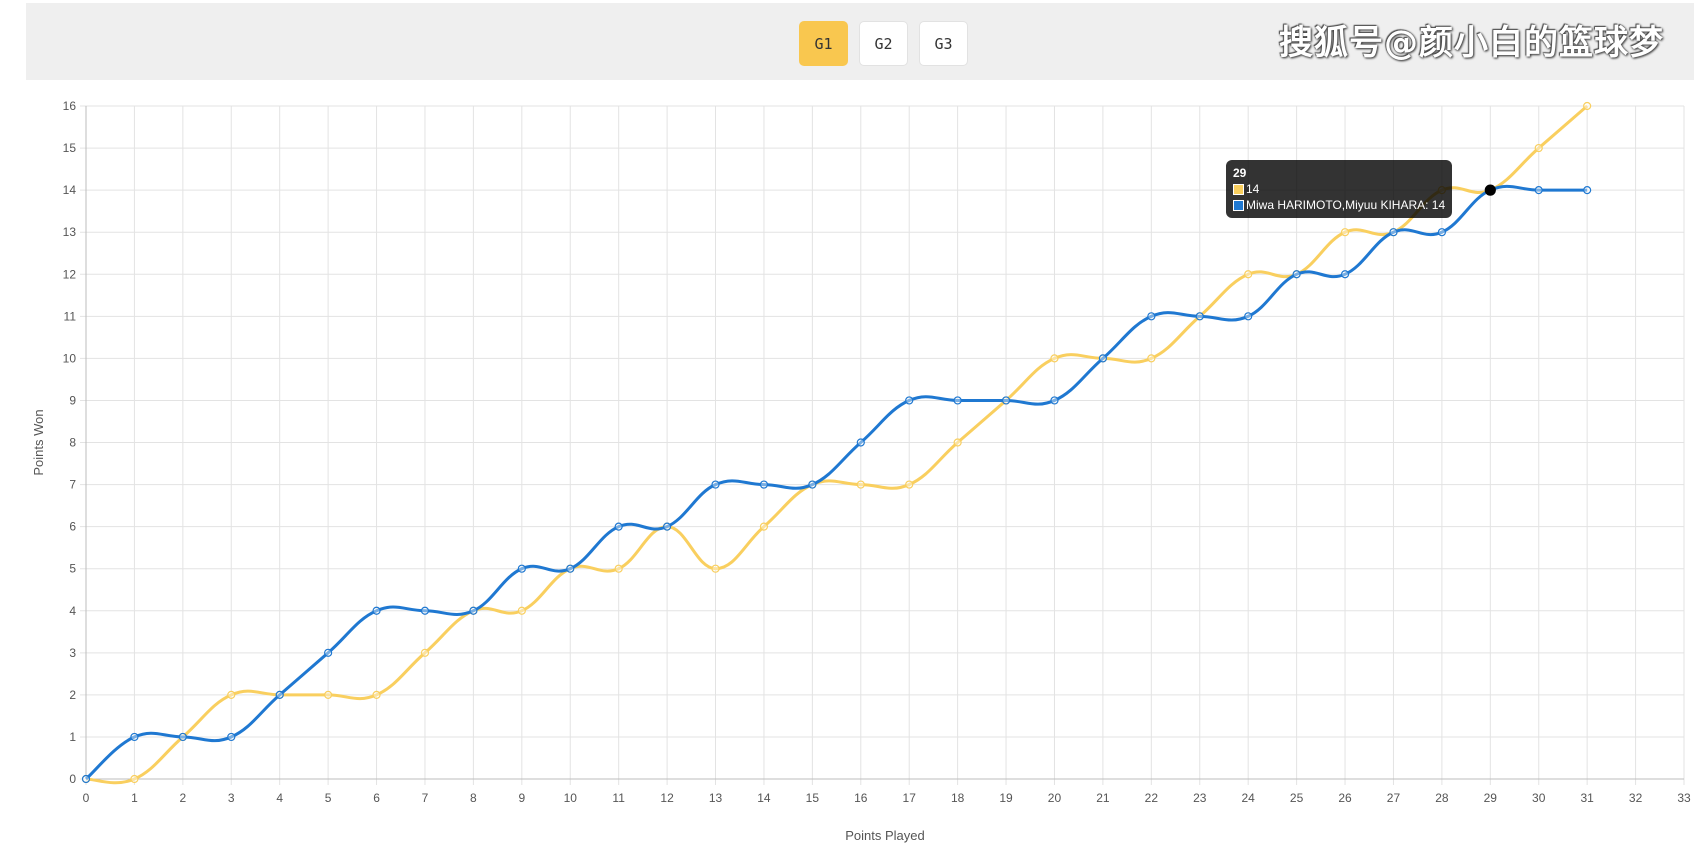  Describe the element at coordinates (1345, 798) in the screenshot. I see `x-tick-label: 26` at that location.